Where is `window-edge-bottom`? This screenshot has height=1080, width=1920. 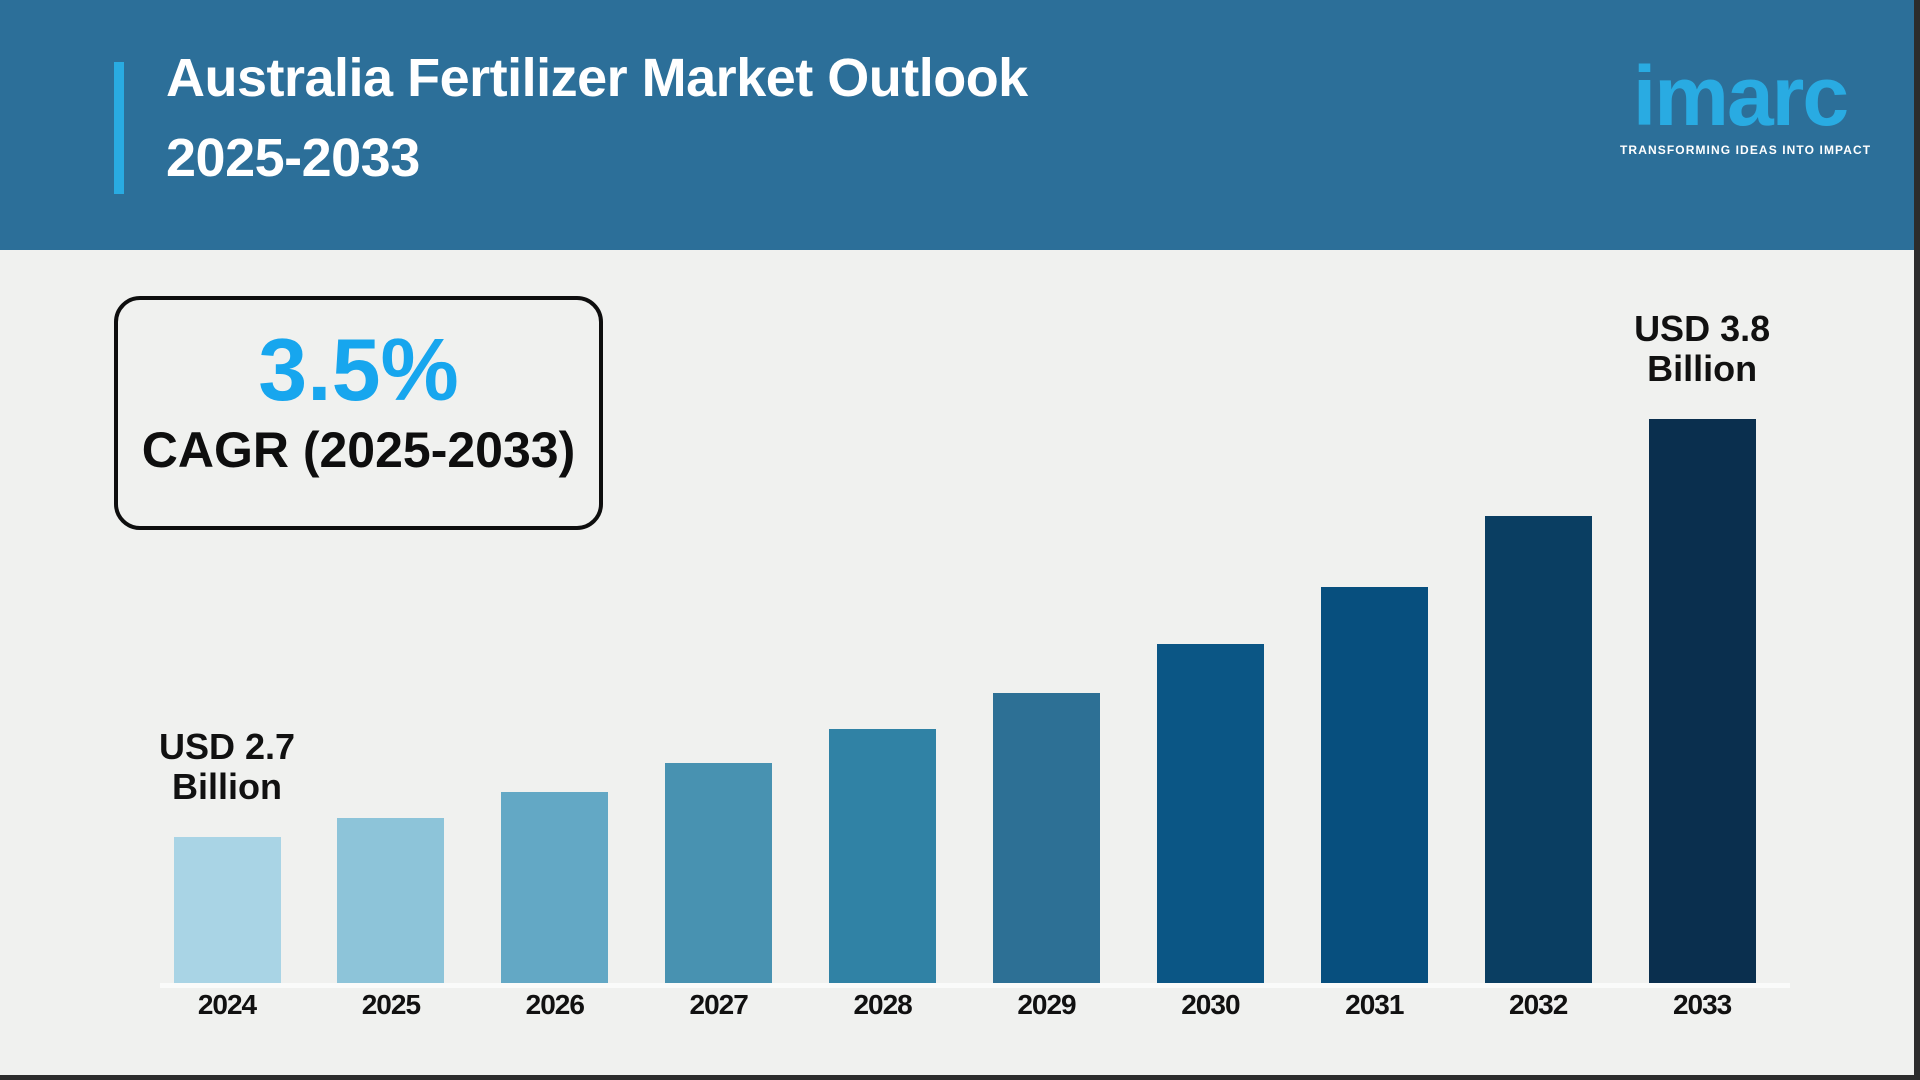 window-edge-bottom is located at coordinates (960, 1077).